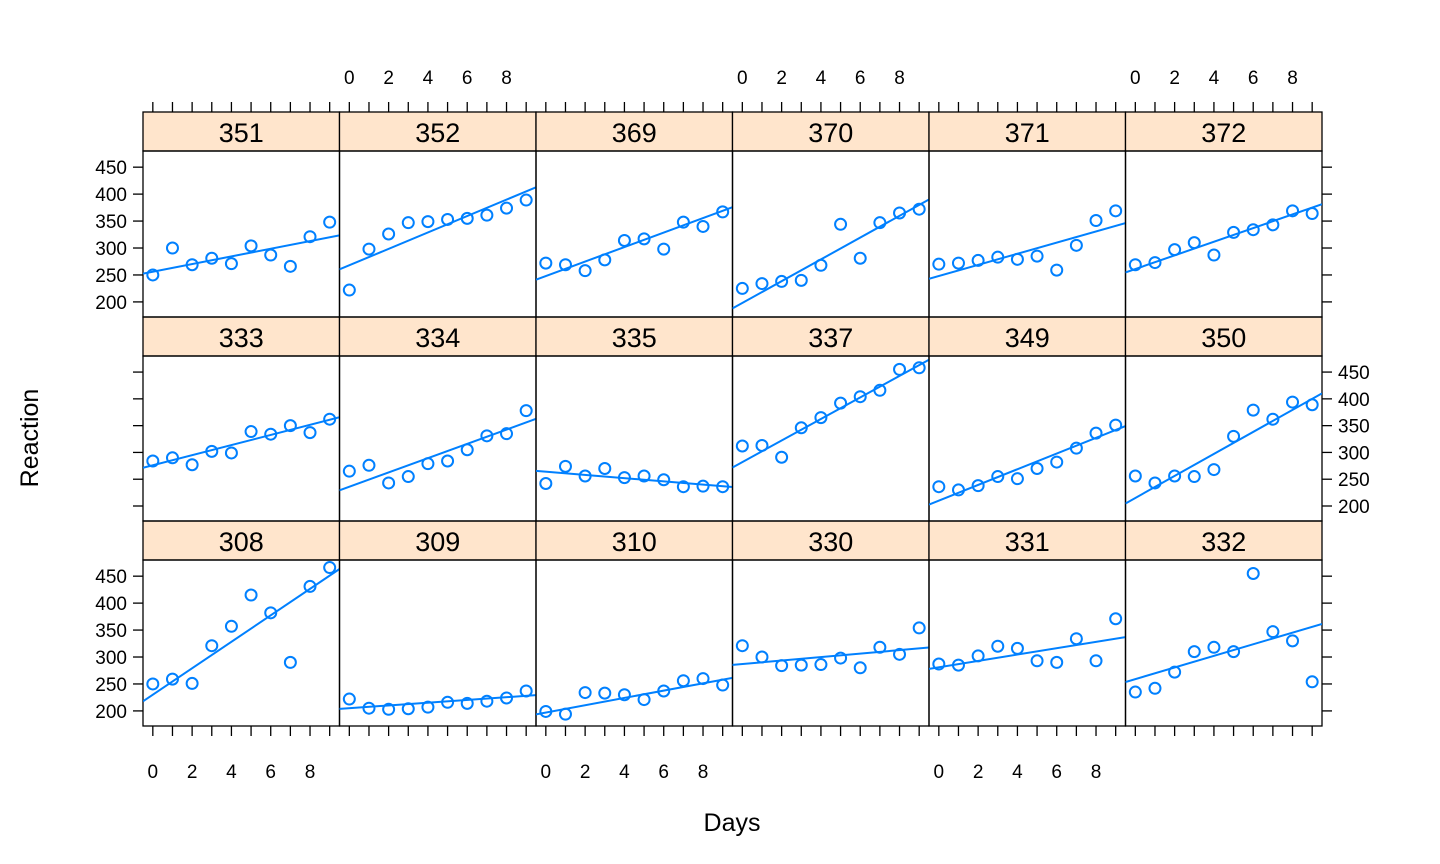 This screenshot has height=864, width=1440. What do you see at coordinates (231, 772) in the screenshot?
I see `x-tick-label-bottom-0-4: 4` at bounding box center [231, 772].